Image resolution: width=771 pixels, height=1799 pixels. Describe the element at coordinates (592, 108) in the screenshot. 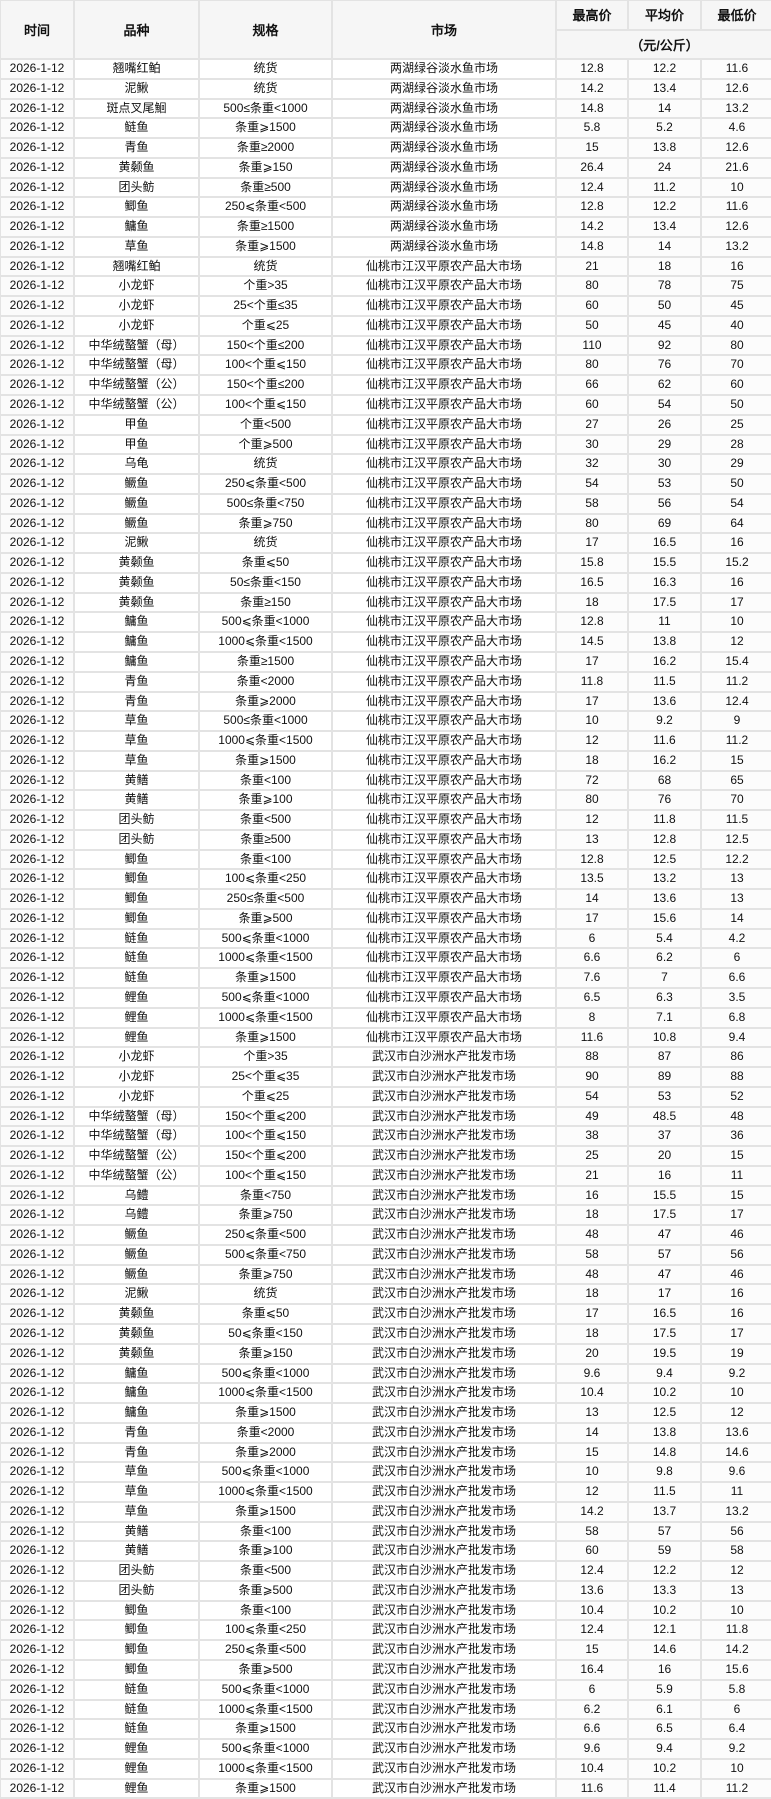

I see `cell-high-price: 14.8` at that location.